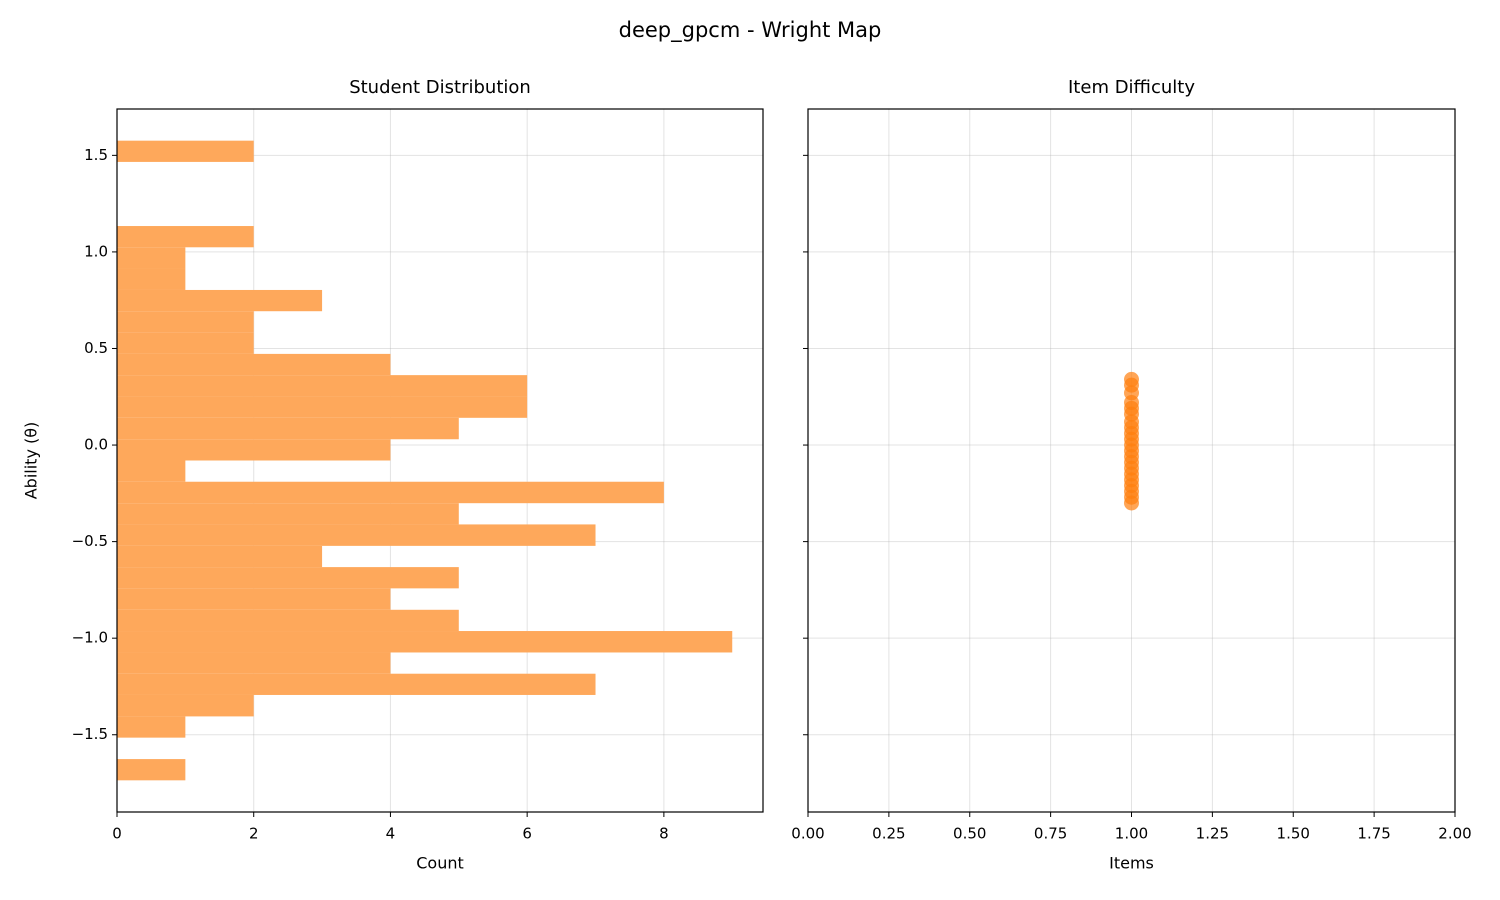 This screenshot has height=900, width=1500. I want to click on x-tick-label: 1.00, so click(1131, 834).